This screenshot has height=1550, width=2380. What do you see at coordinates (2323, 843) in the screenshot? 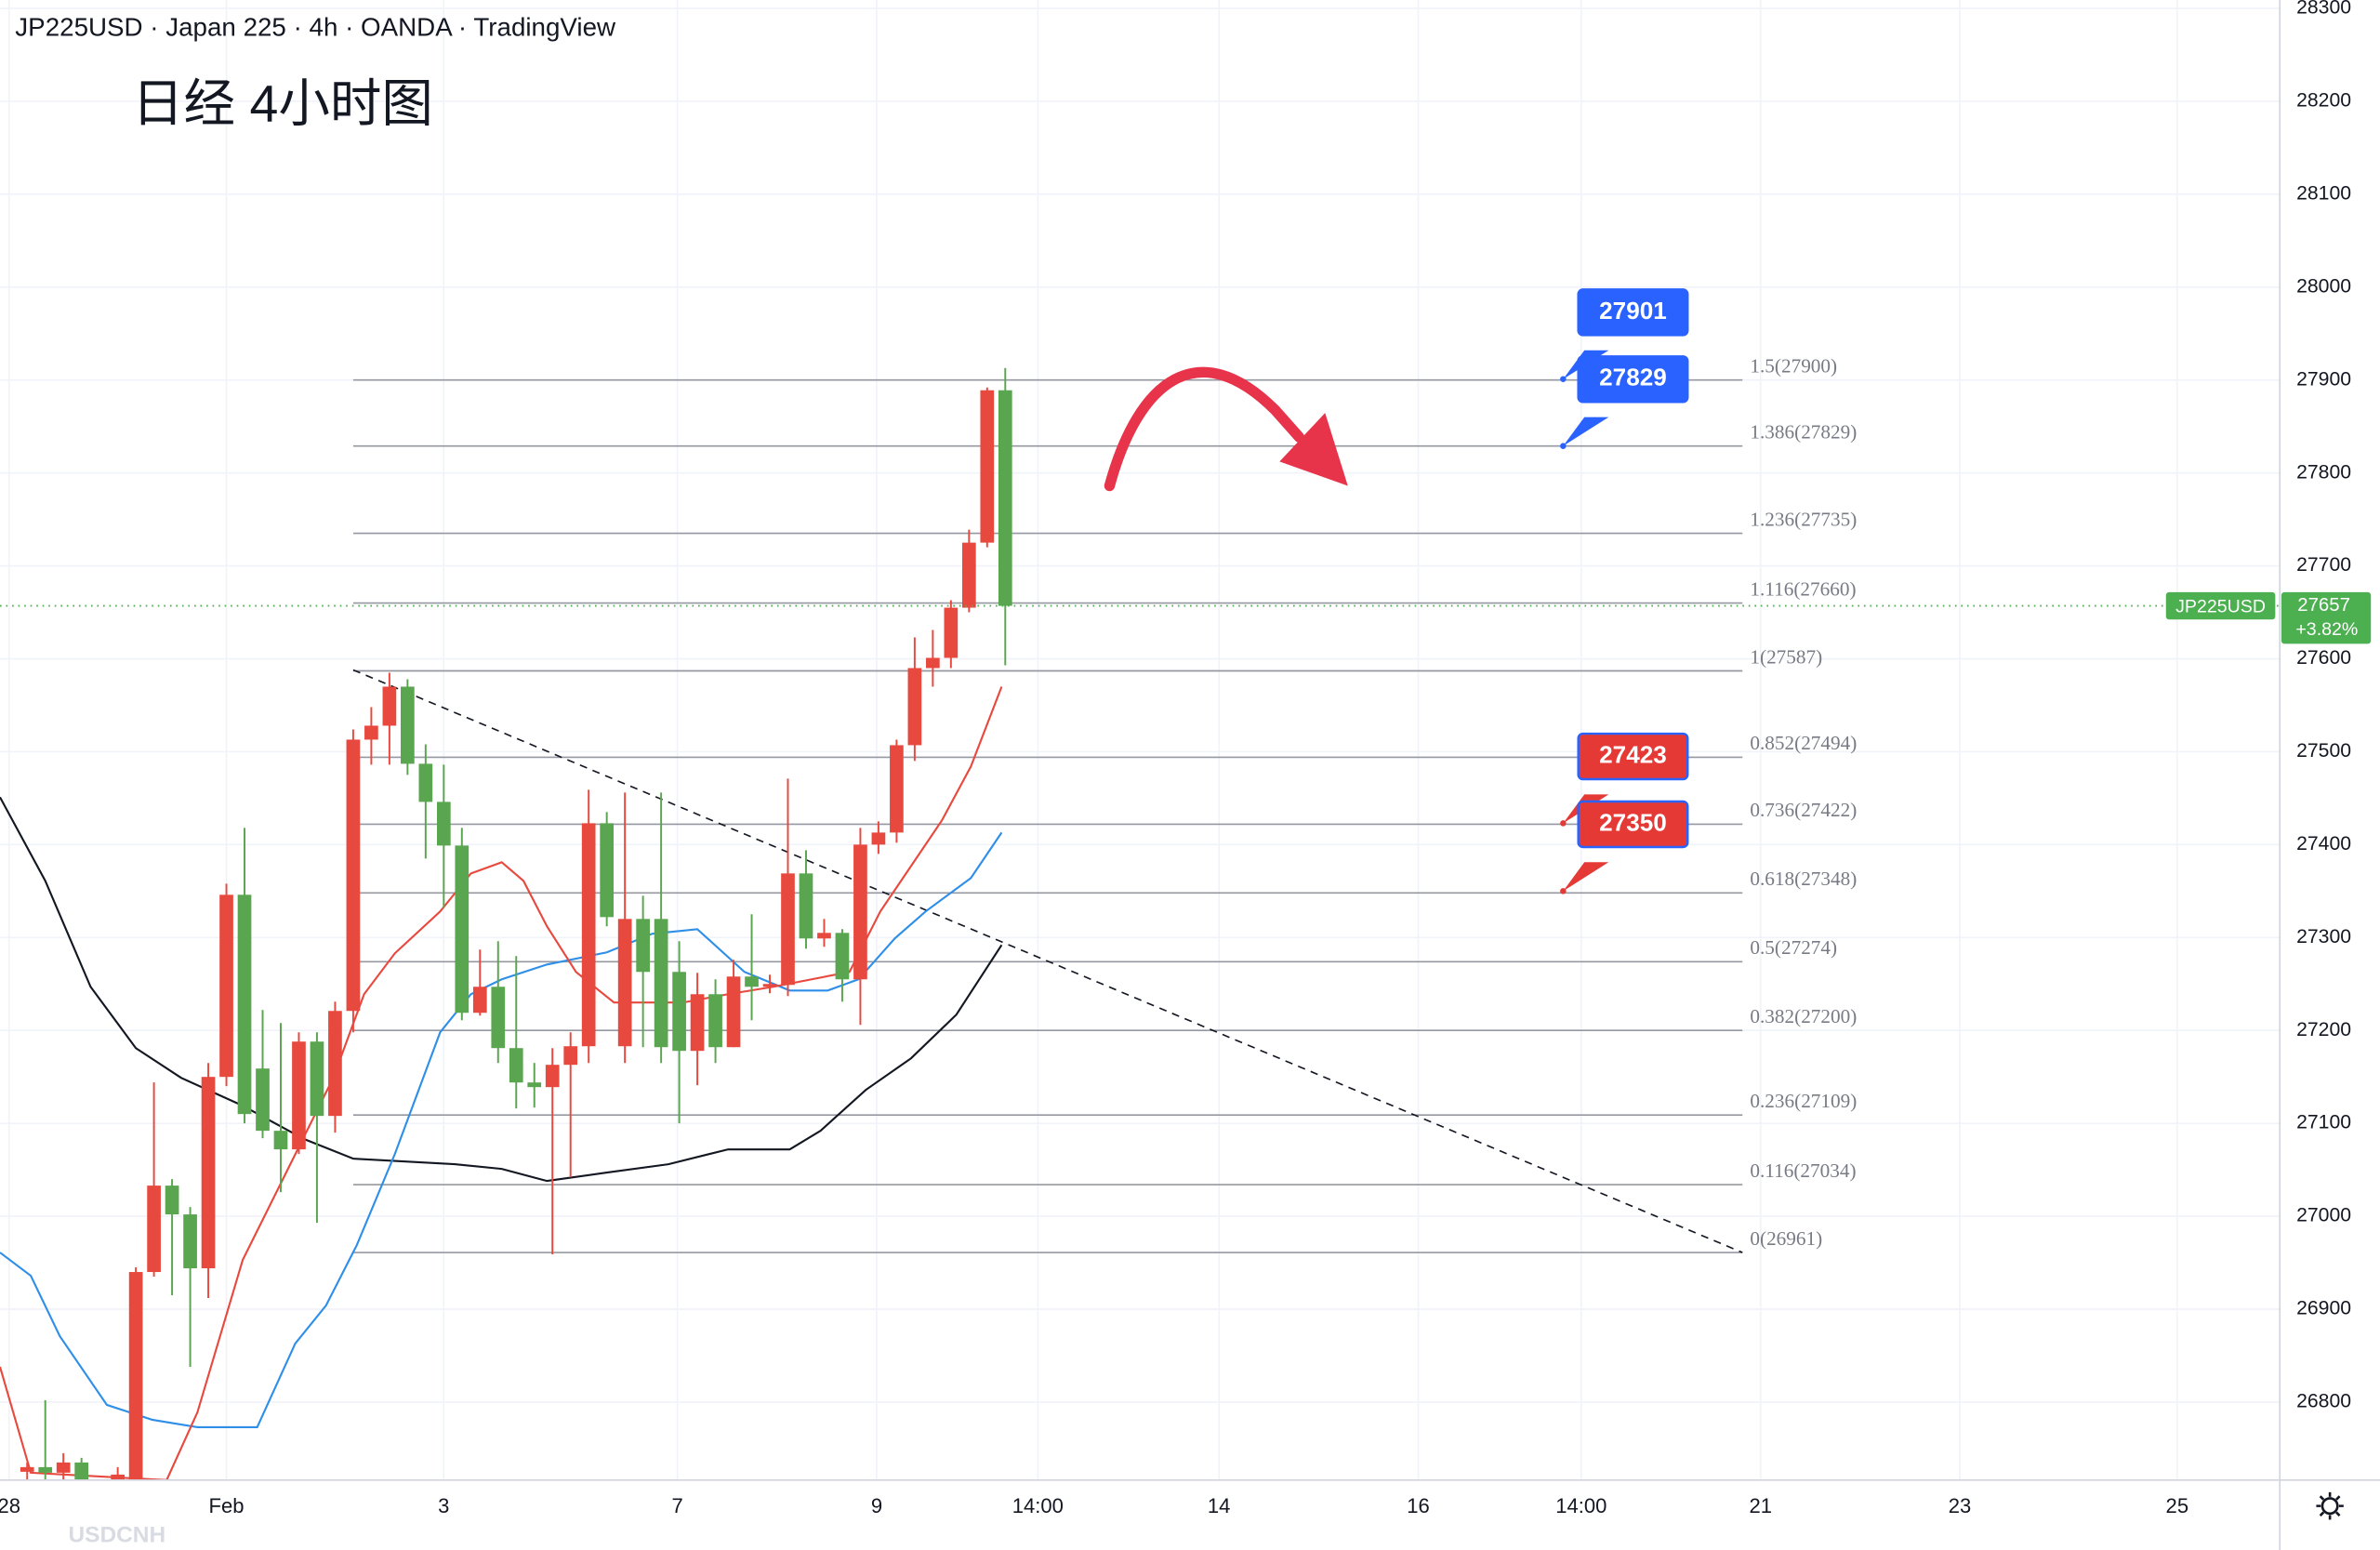
I see `y-tick-label: 27400` at bounding box center [2323, 843].